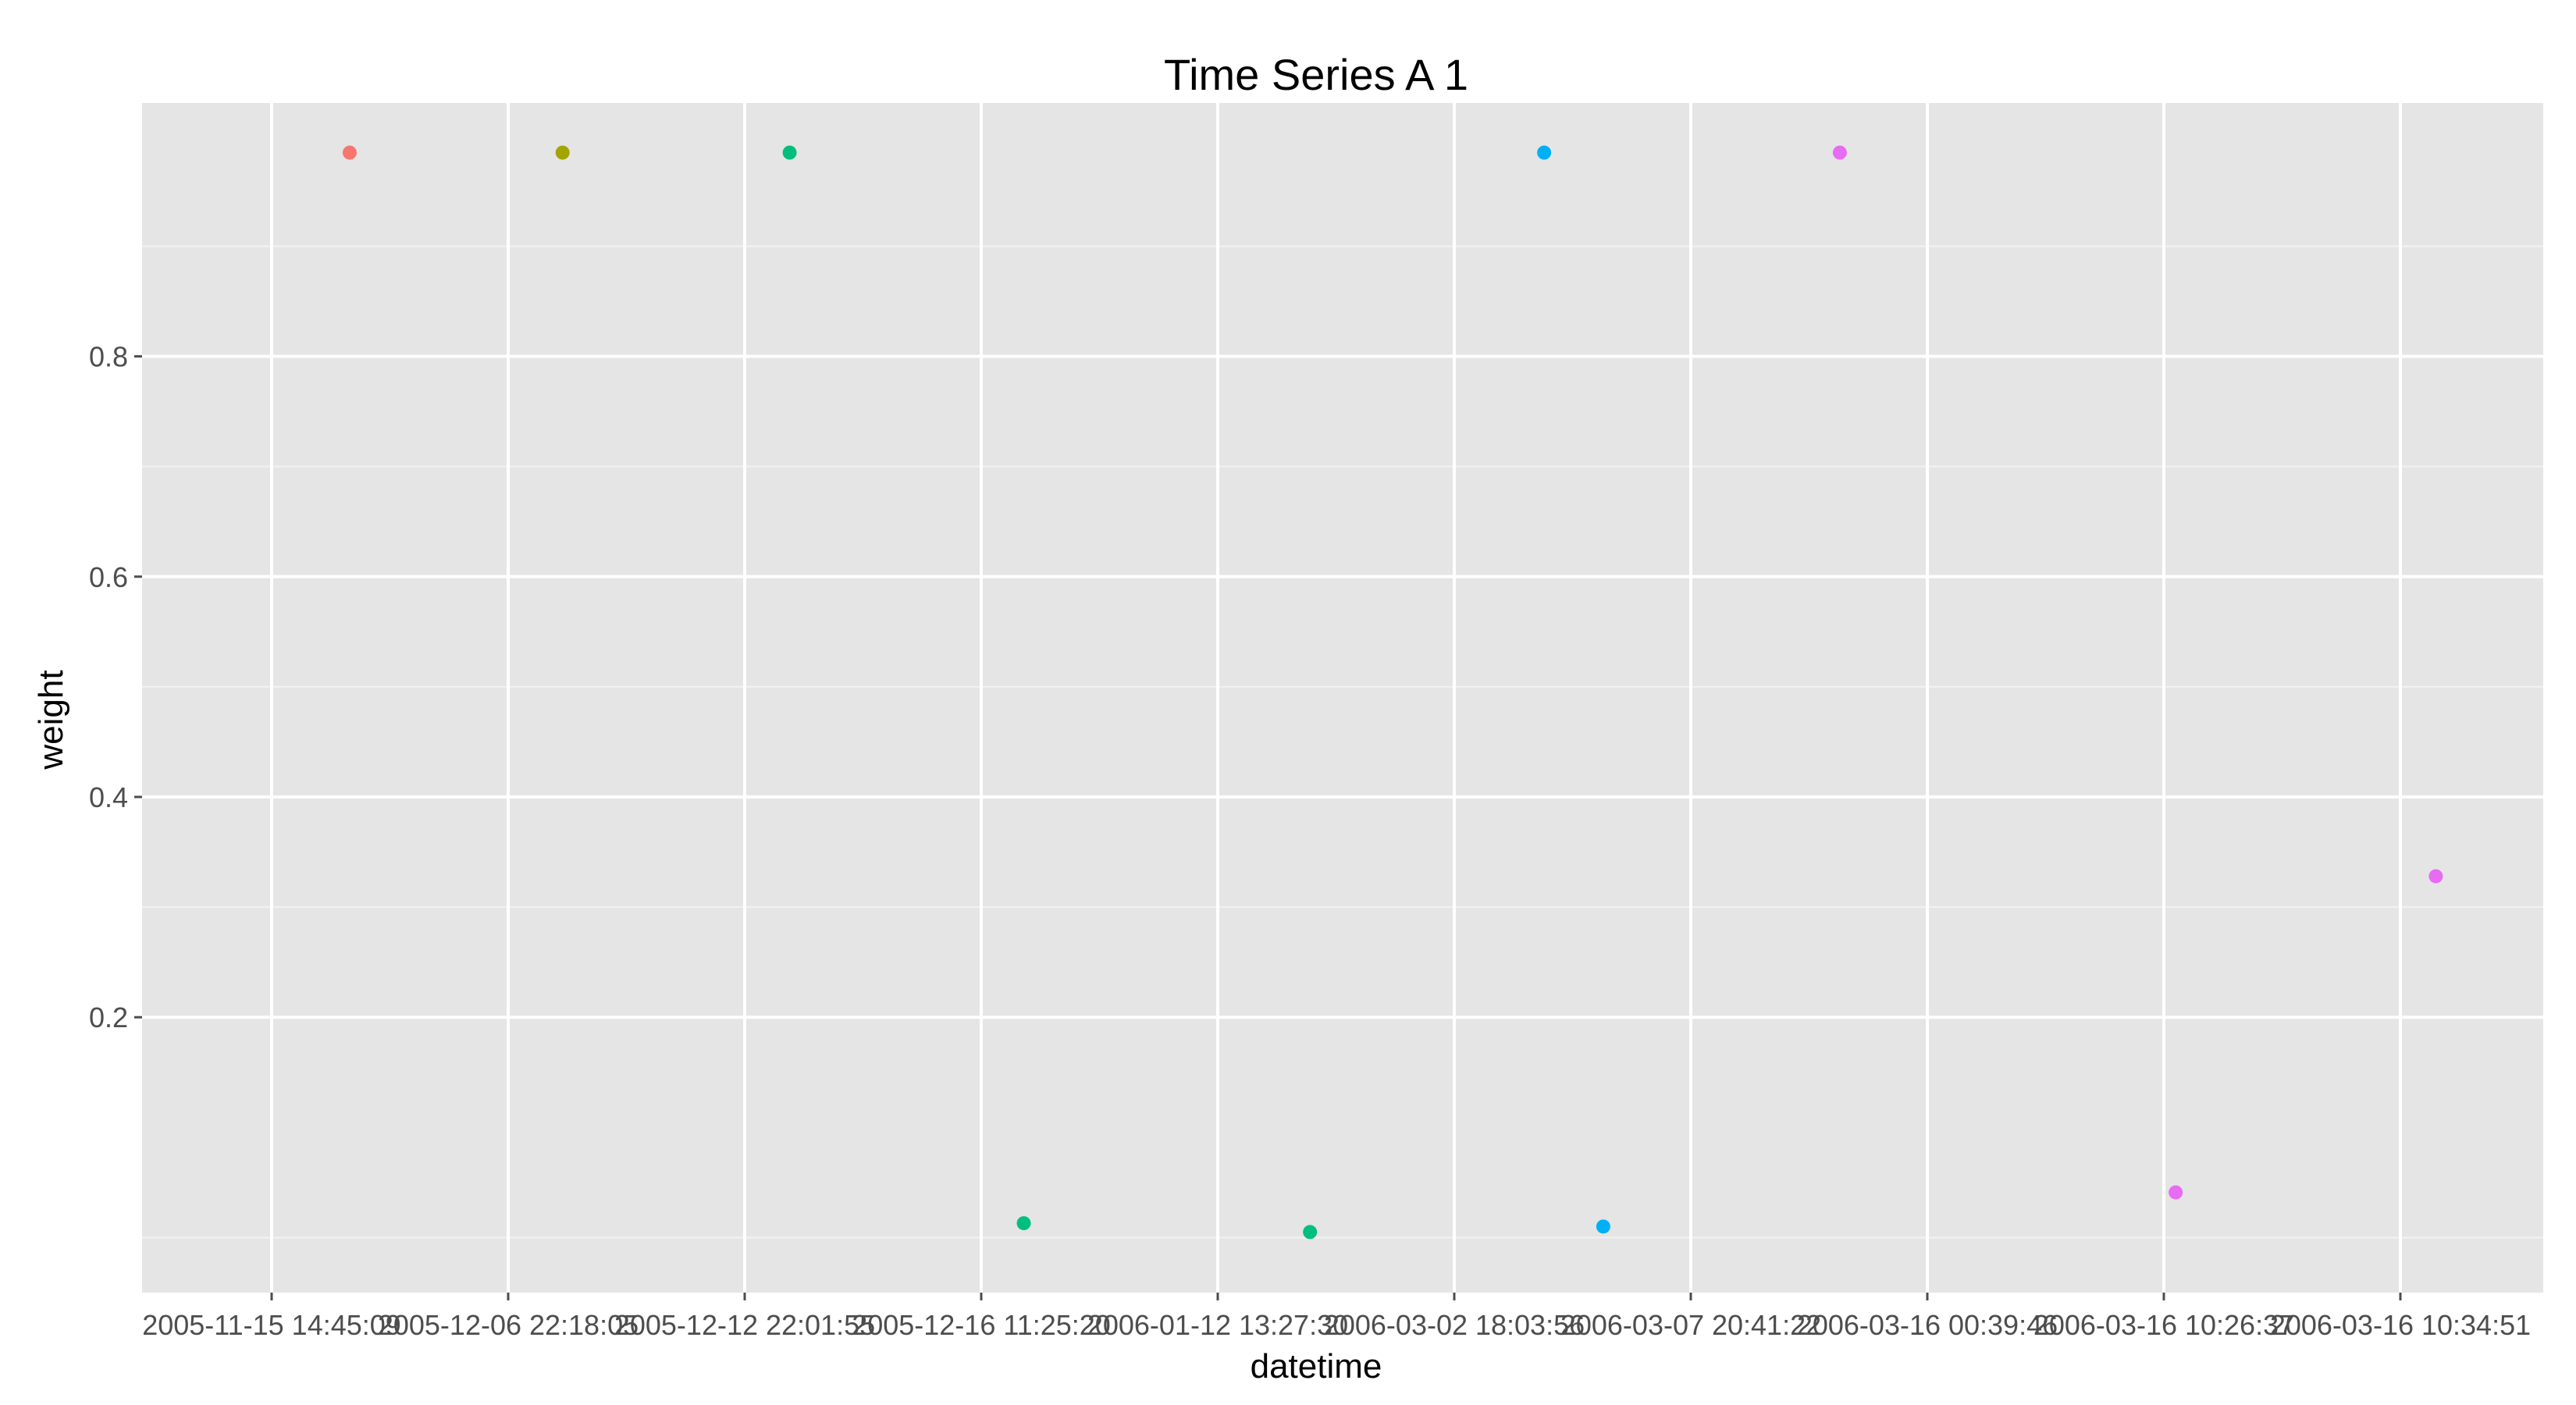  I want to click on x-tick-label-9: 2006-03-16 10:34:51, so click(2400, 1325).